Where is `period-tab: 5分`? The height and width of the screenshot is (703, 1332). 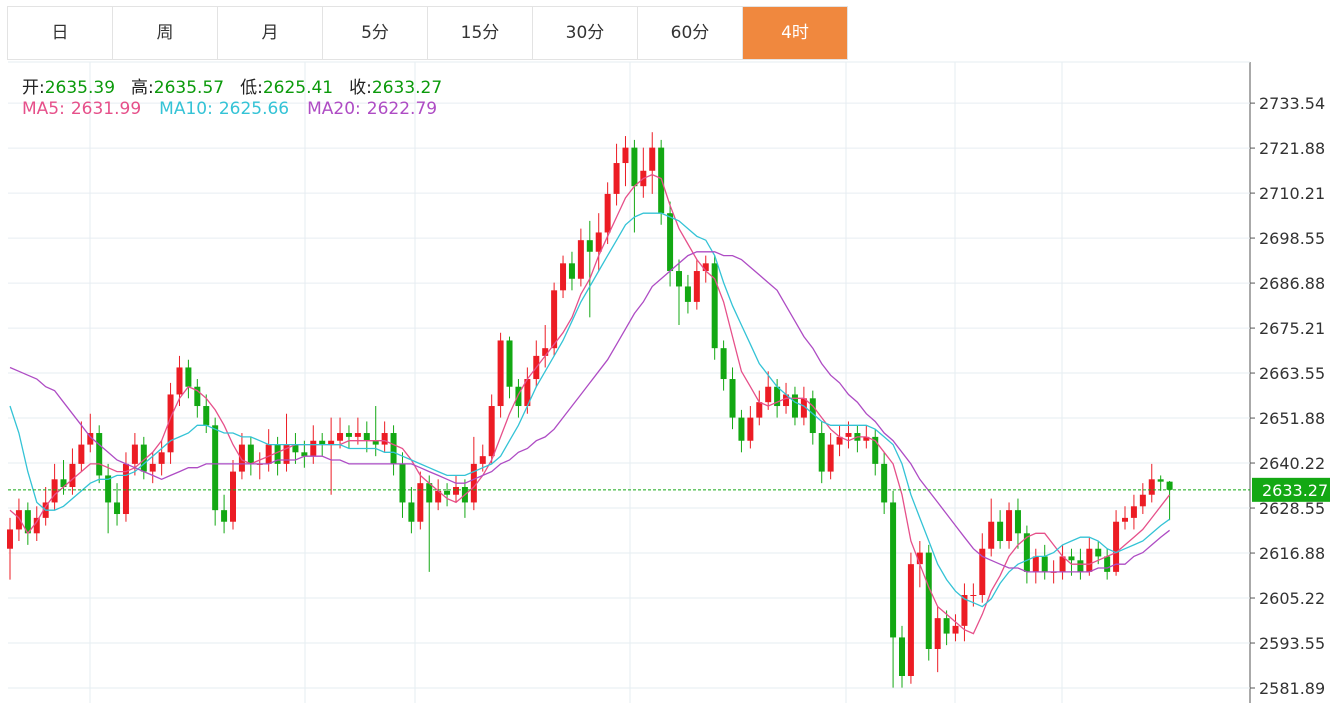 period-tab: 5分 is located at coordinates (375, 33).